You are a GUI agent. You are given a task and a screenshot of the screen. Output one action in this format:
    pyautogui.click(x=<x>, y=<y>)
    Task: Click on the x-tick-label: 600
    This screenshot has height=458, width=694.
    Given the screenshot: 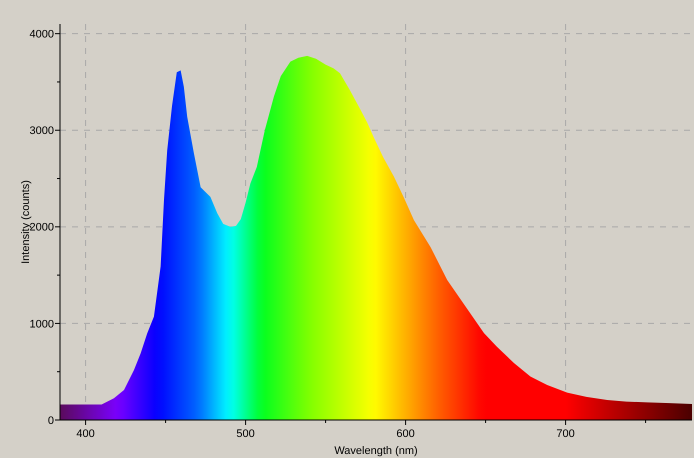 What is the action you would take?
    pyautogui.click(x=405, y=434)
    